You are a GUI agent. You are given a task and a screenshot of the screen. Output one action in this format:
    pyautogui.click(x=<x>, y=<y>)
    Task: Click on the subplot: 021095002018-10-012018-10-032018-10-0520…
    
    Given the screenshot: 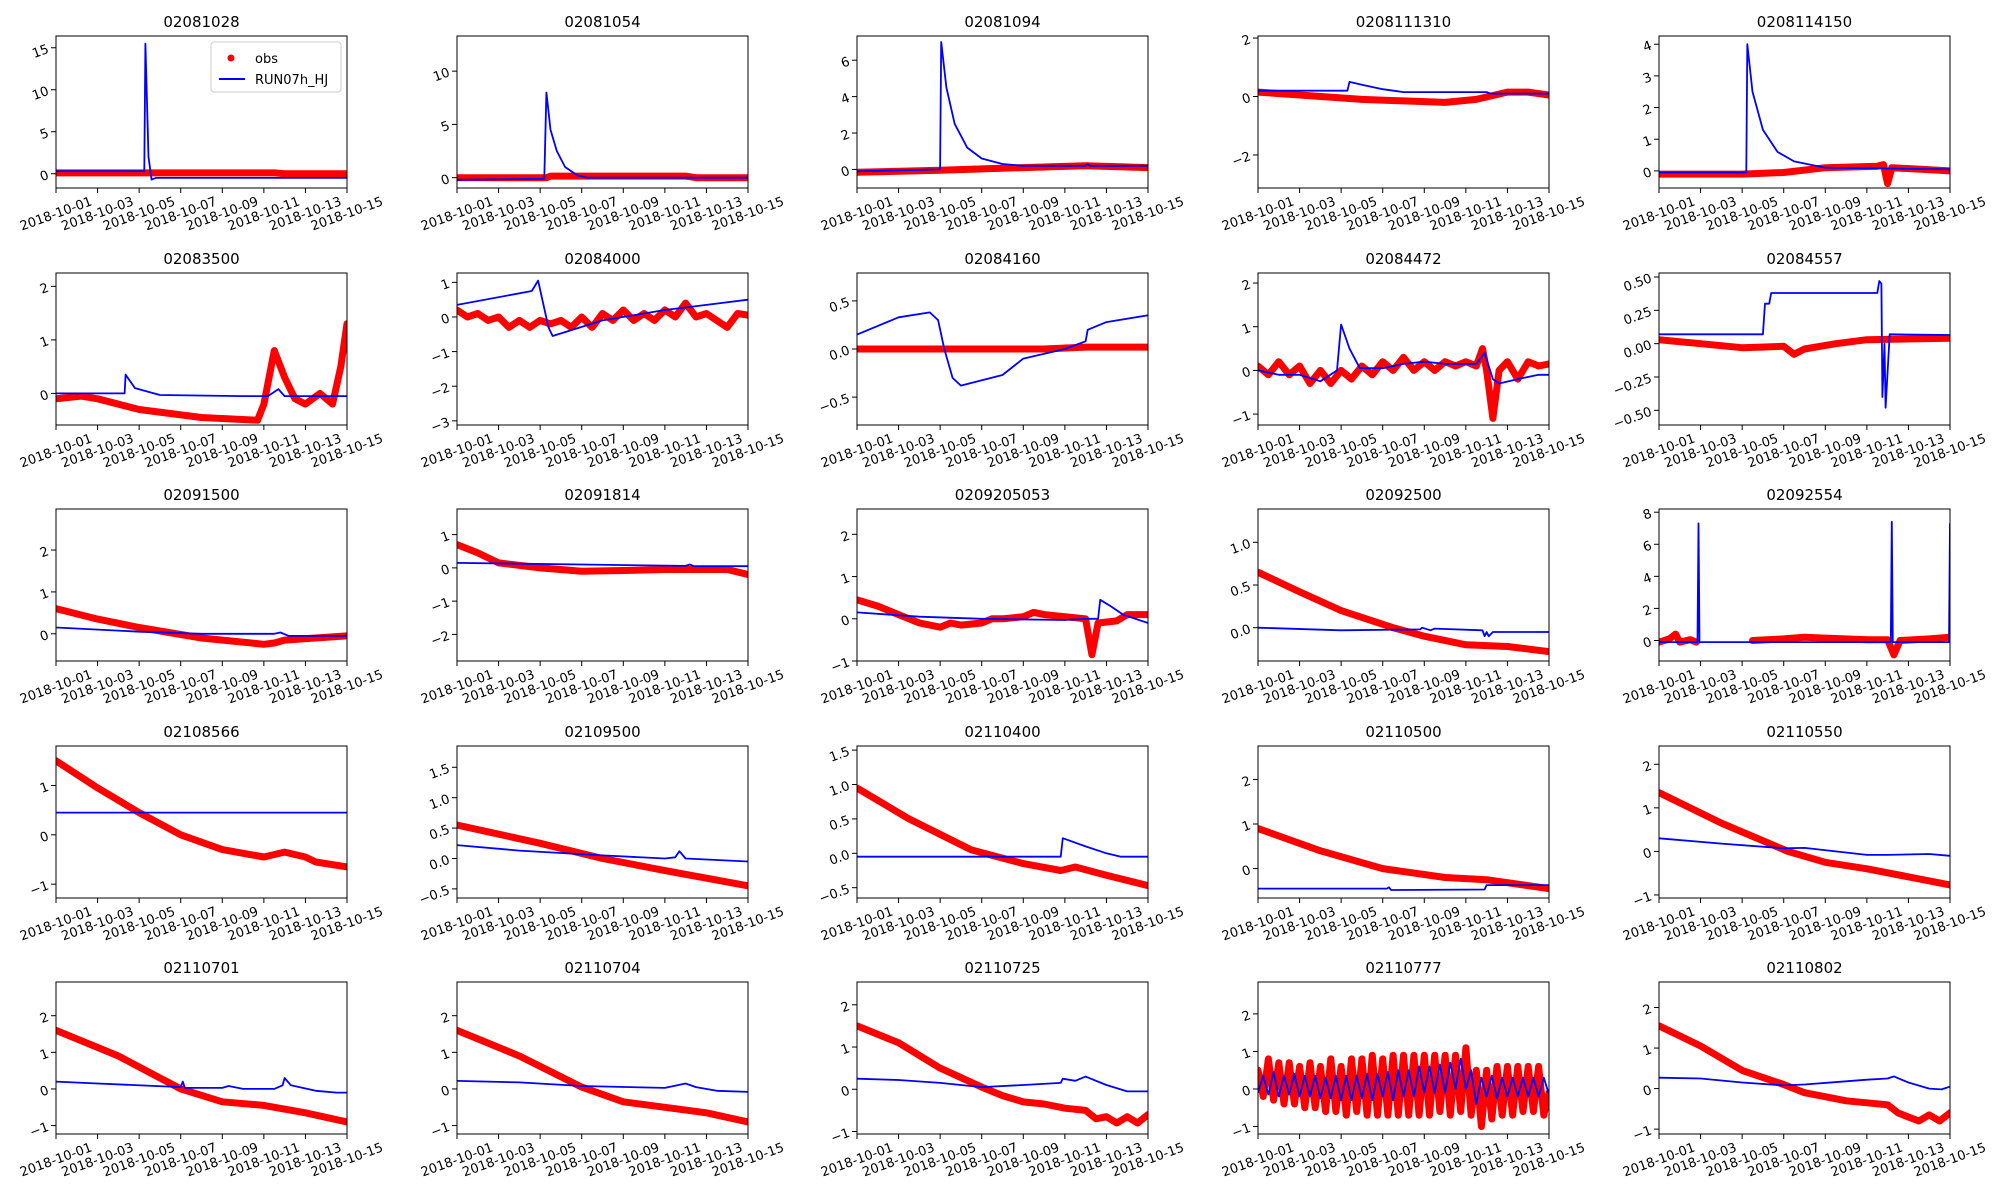 What is the action you would take?
    pyautogui.click(x=601, y=833)
    